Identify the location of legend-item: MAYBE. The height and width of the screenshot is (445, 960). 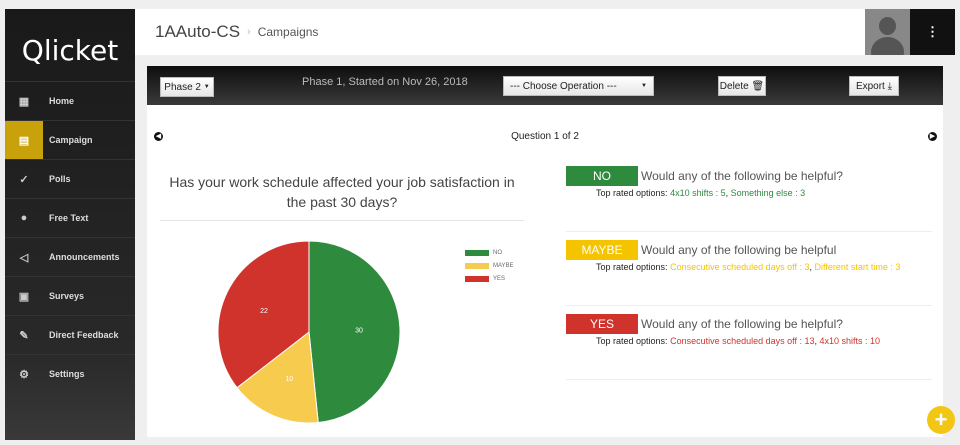
(489, 265).